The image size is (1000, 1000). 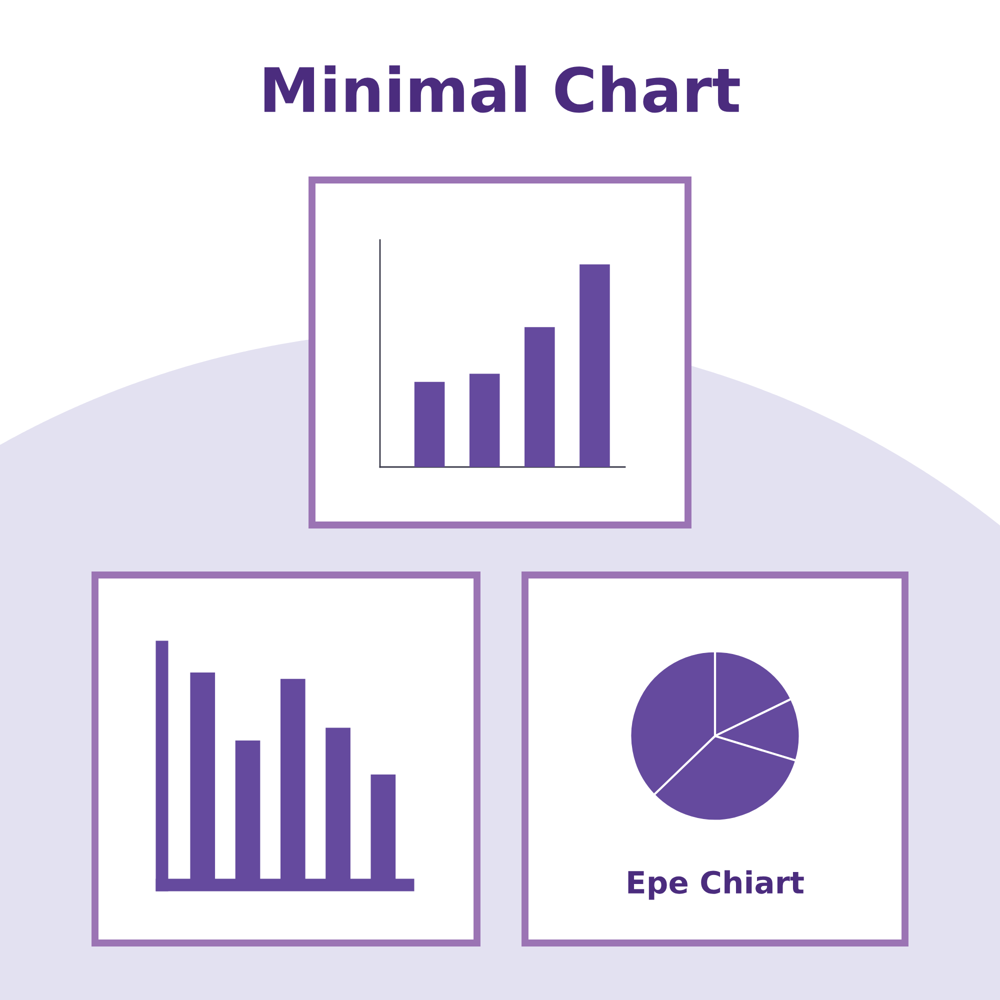 I want to click on chart-title: Minimal Chart, so click(x=502, y=89).